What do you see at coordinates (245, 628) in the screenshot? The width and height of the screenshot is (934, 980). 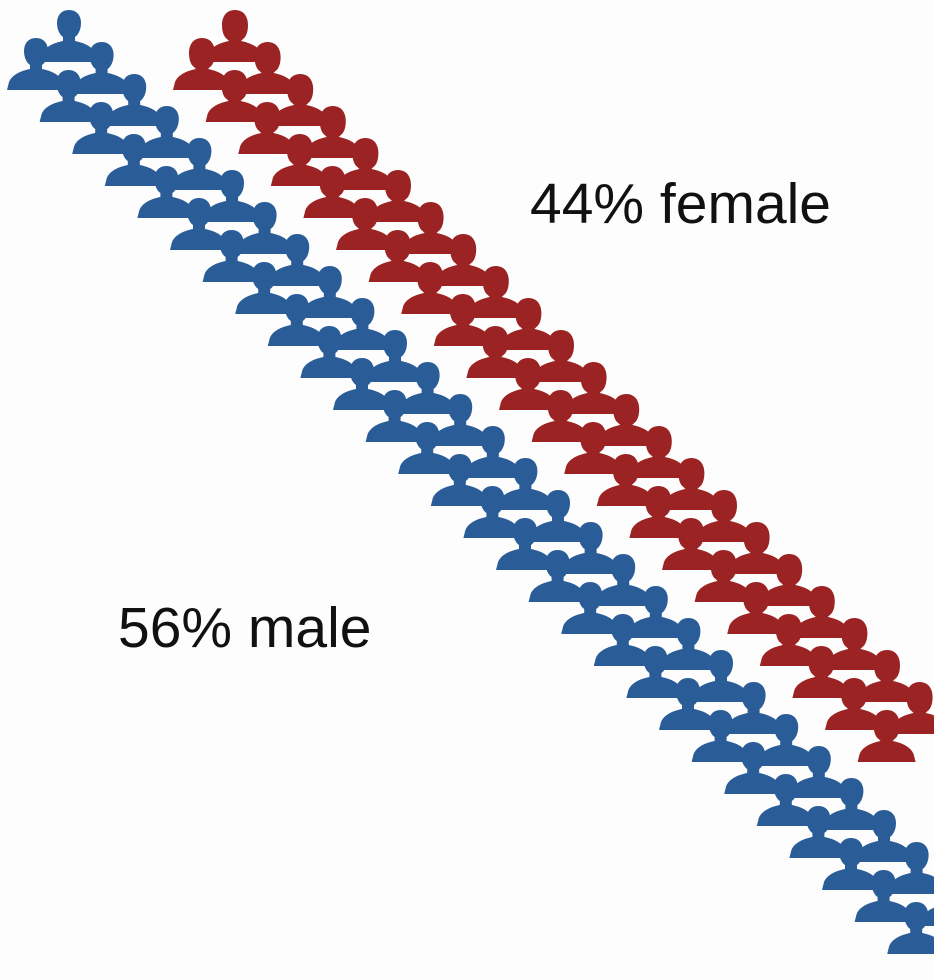 I see `male-percent-label: 56% male` at bounding box center [245, 628].